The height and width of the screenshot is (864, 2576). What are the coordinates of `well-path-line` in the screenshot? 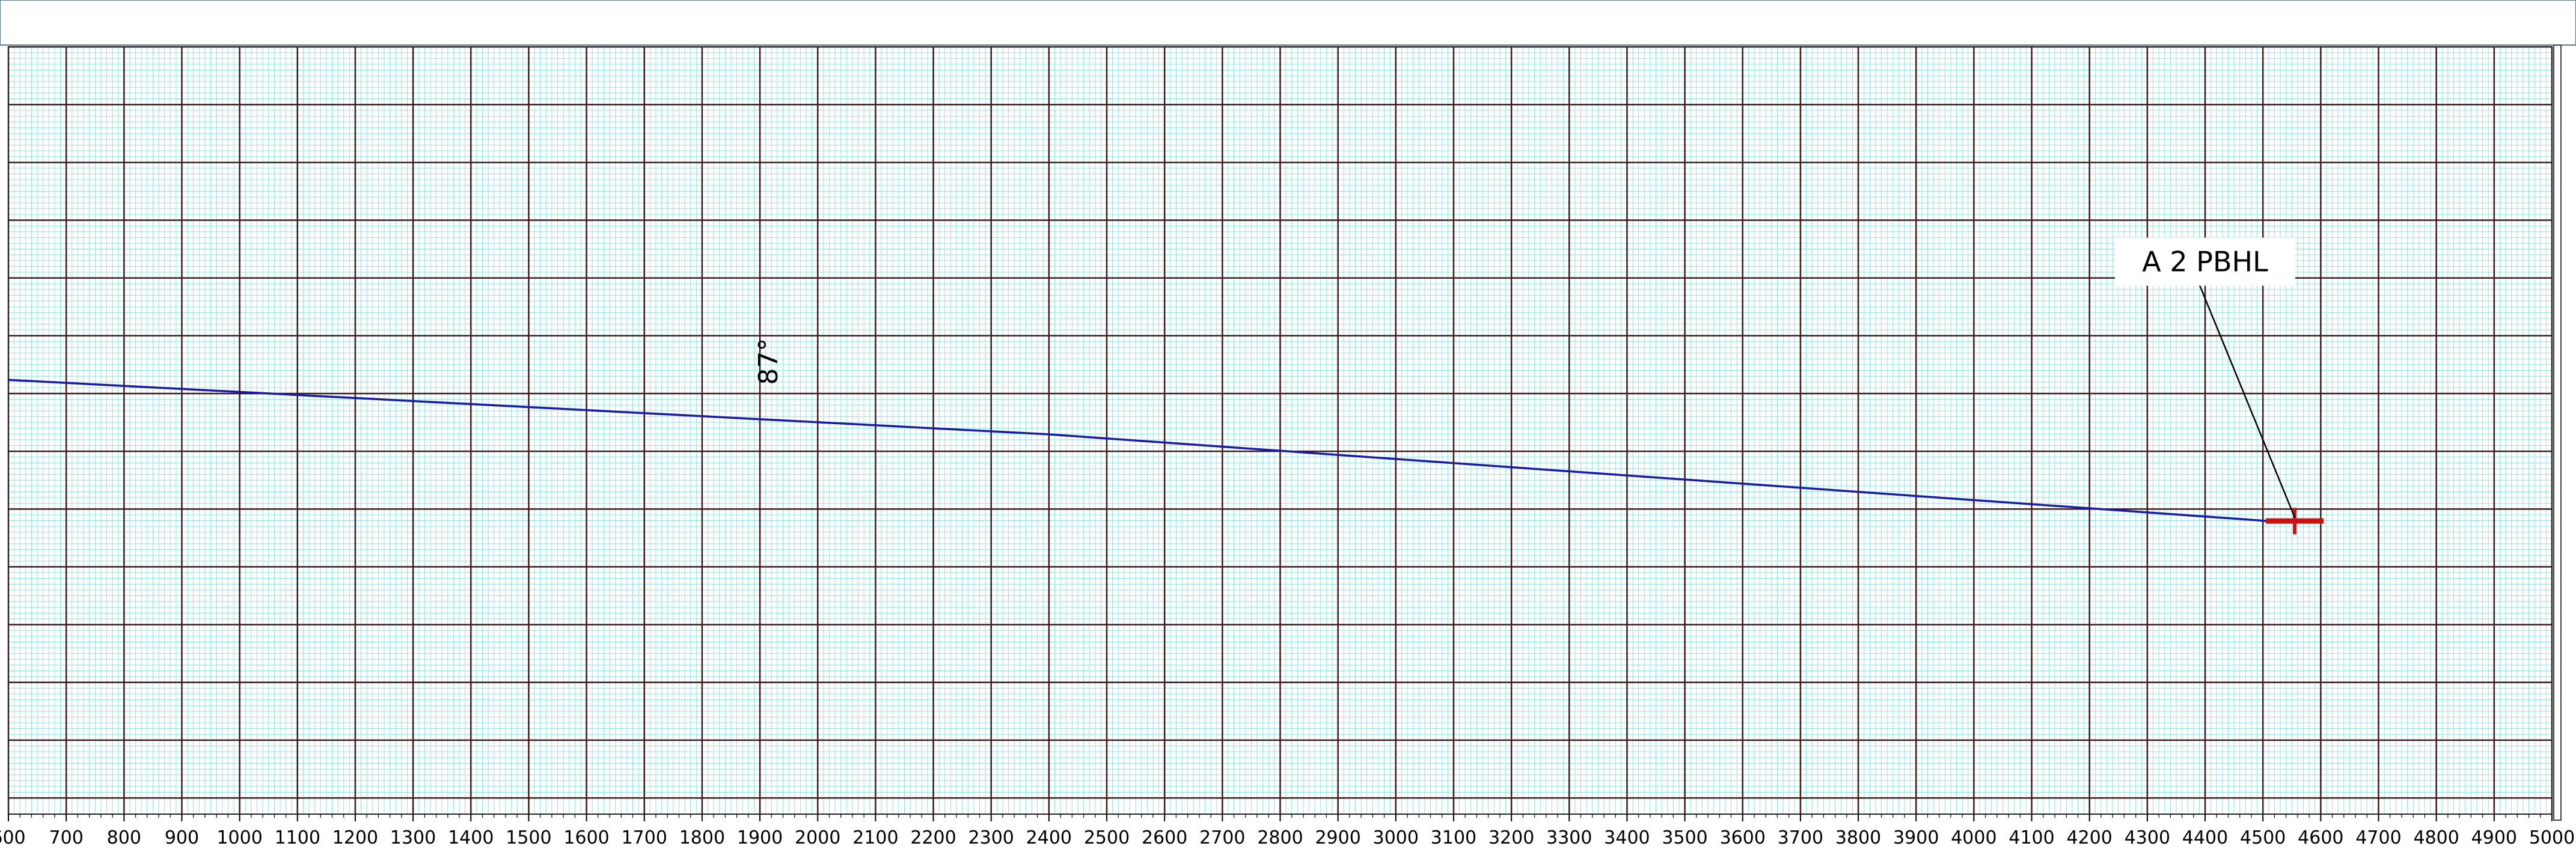 It's located at (1138, 450).